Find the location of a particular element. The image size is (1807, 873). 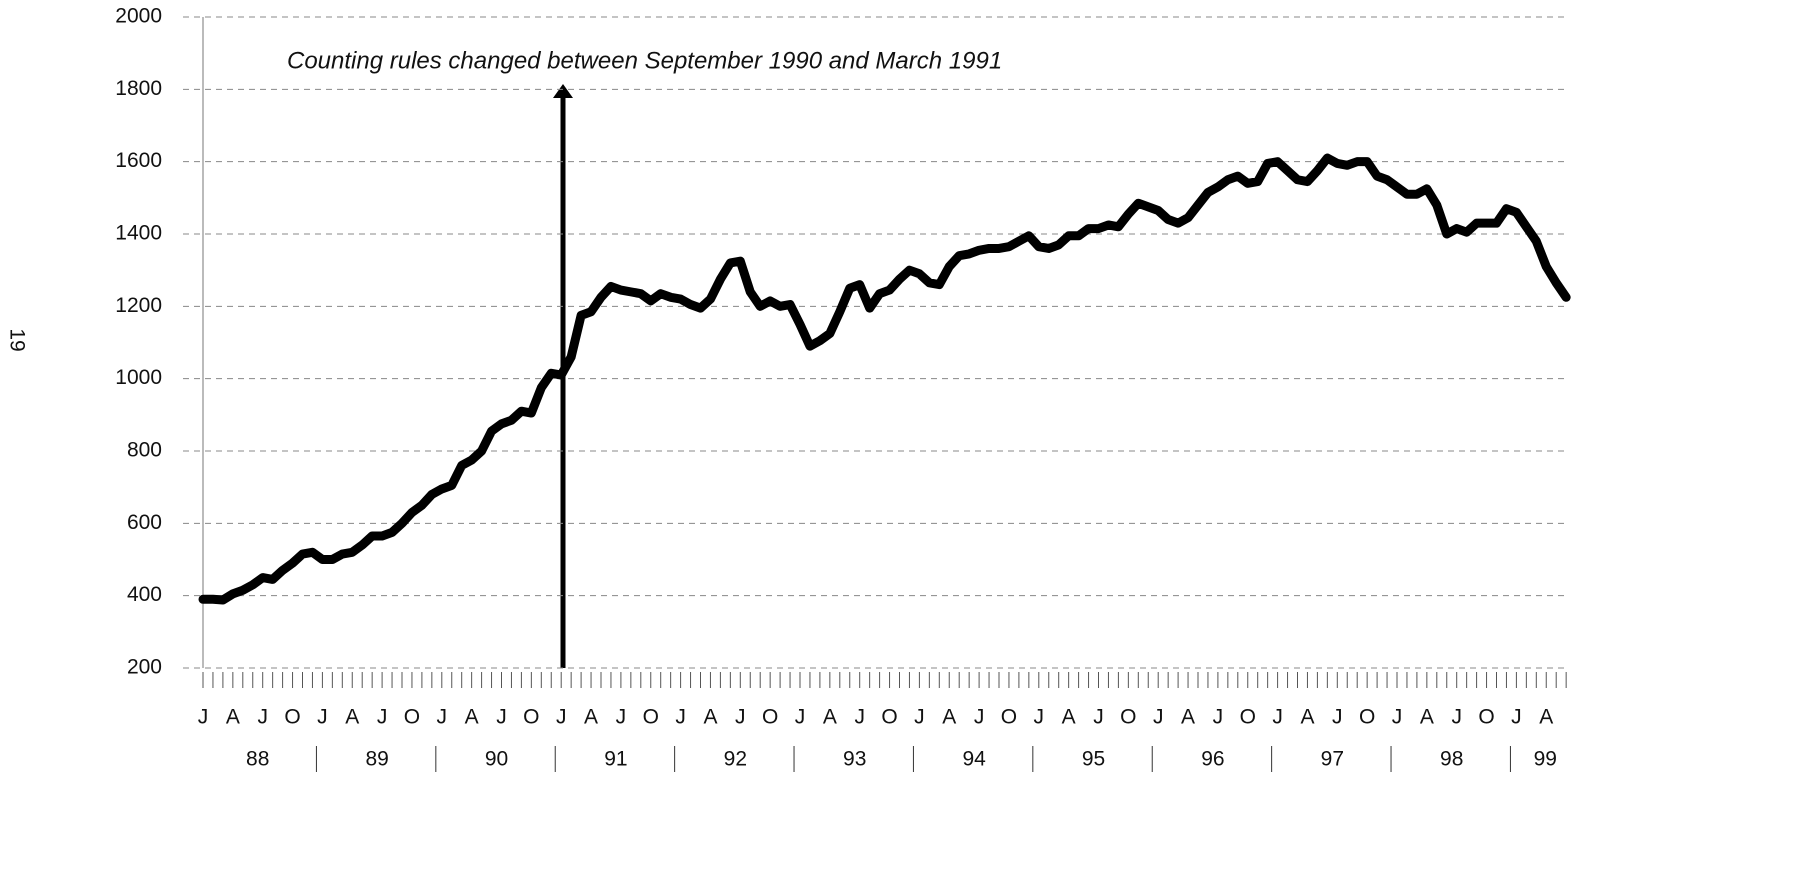

year-label: 91 is located at coordinates (615, 759).